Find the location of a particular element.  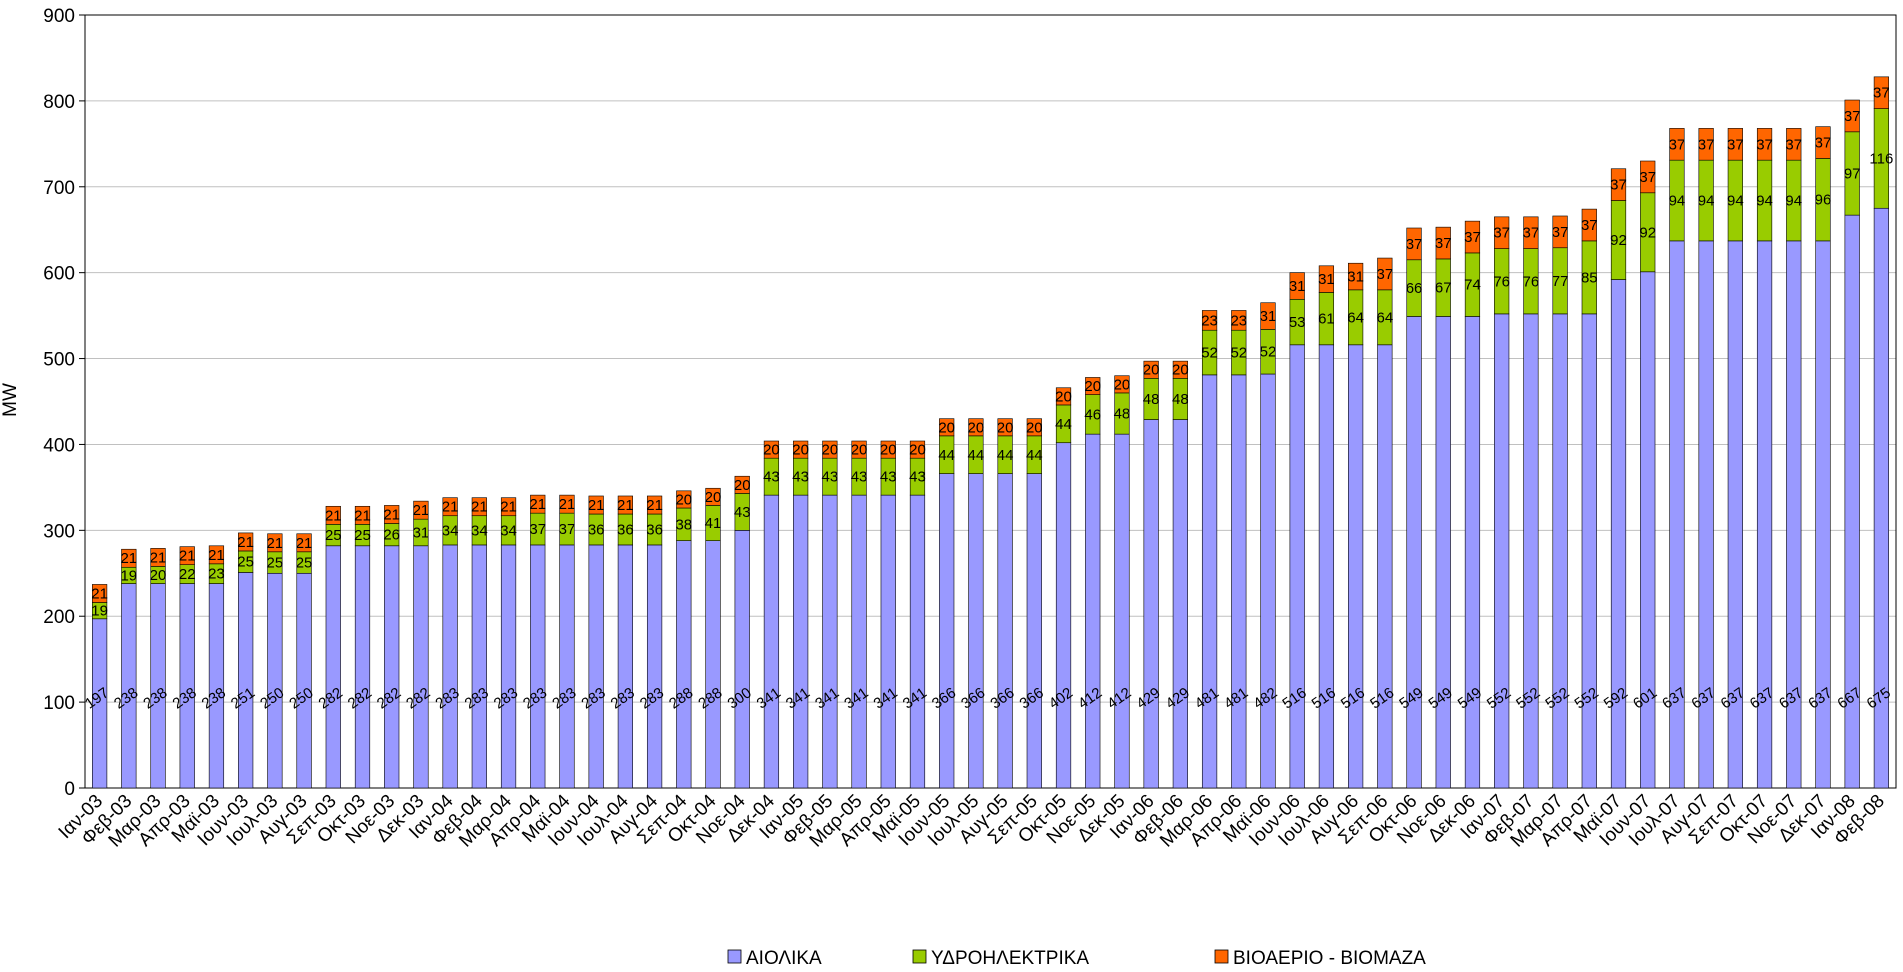

data-label: 250 is located at coordinates (301, 698).